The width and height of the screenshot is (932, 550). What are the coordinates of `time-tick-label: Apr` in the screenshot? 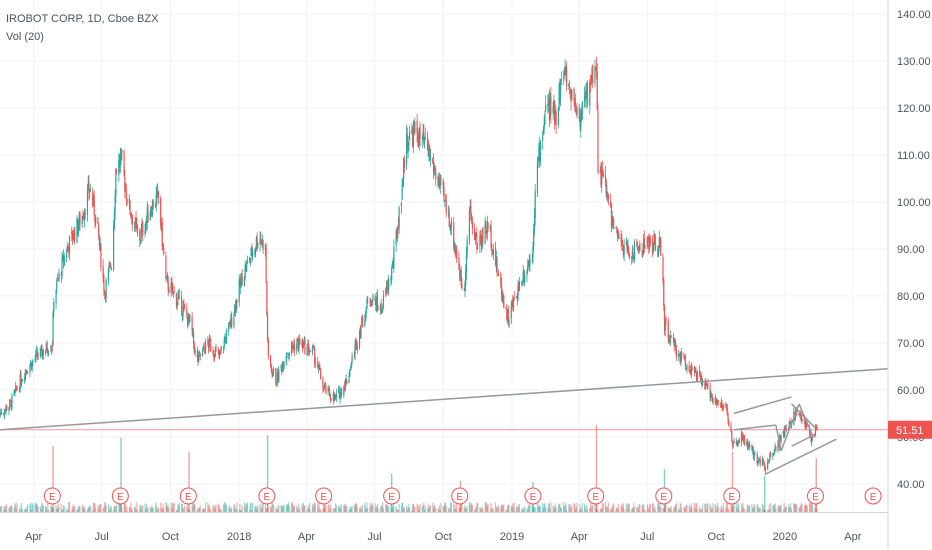 It's located at (579, 537).